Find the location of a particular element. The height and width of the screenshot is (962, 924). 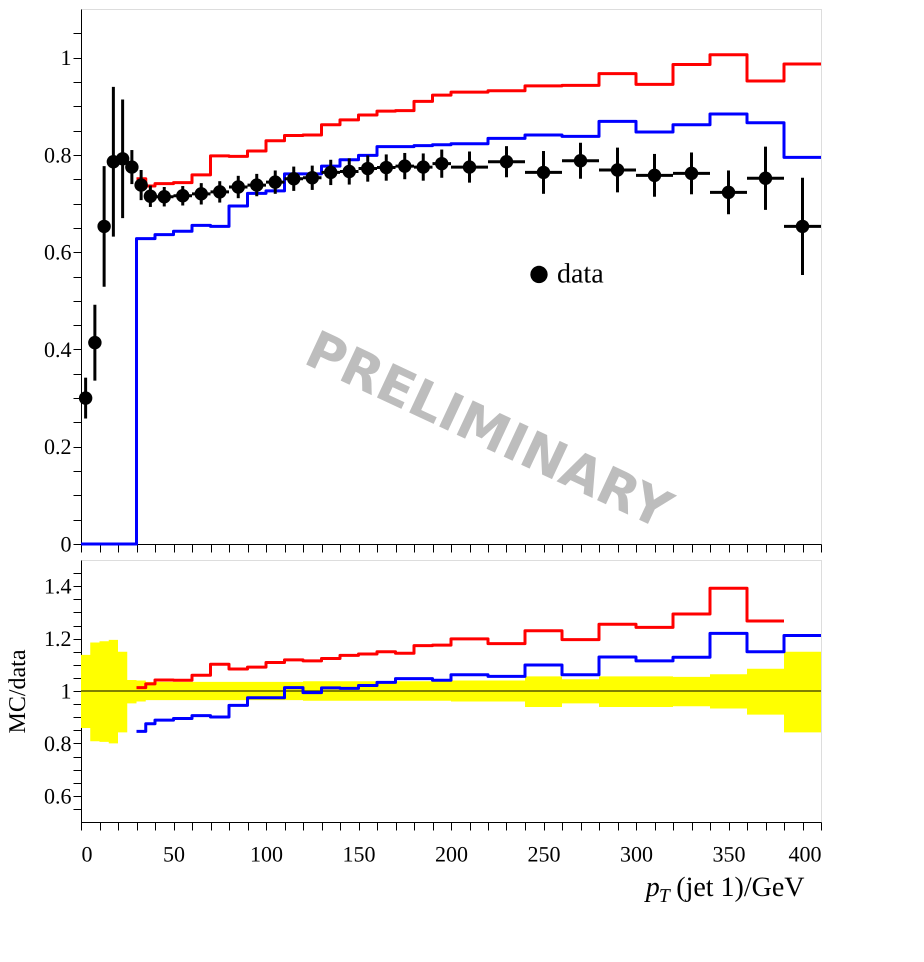

x-tick-label: 150 is located at coordinates (359, 854).